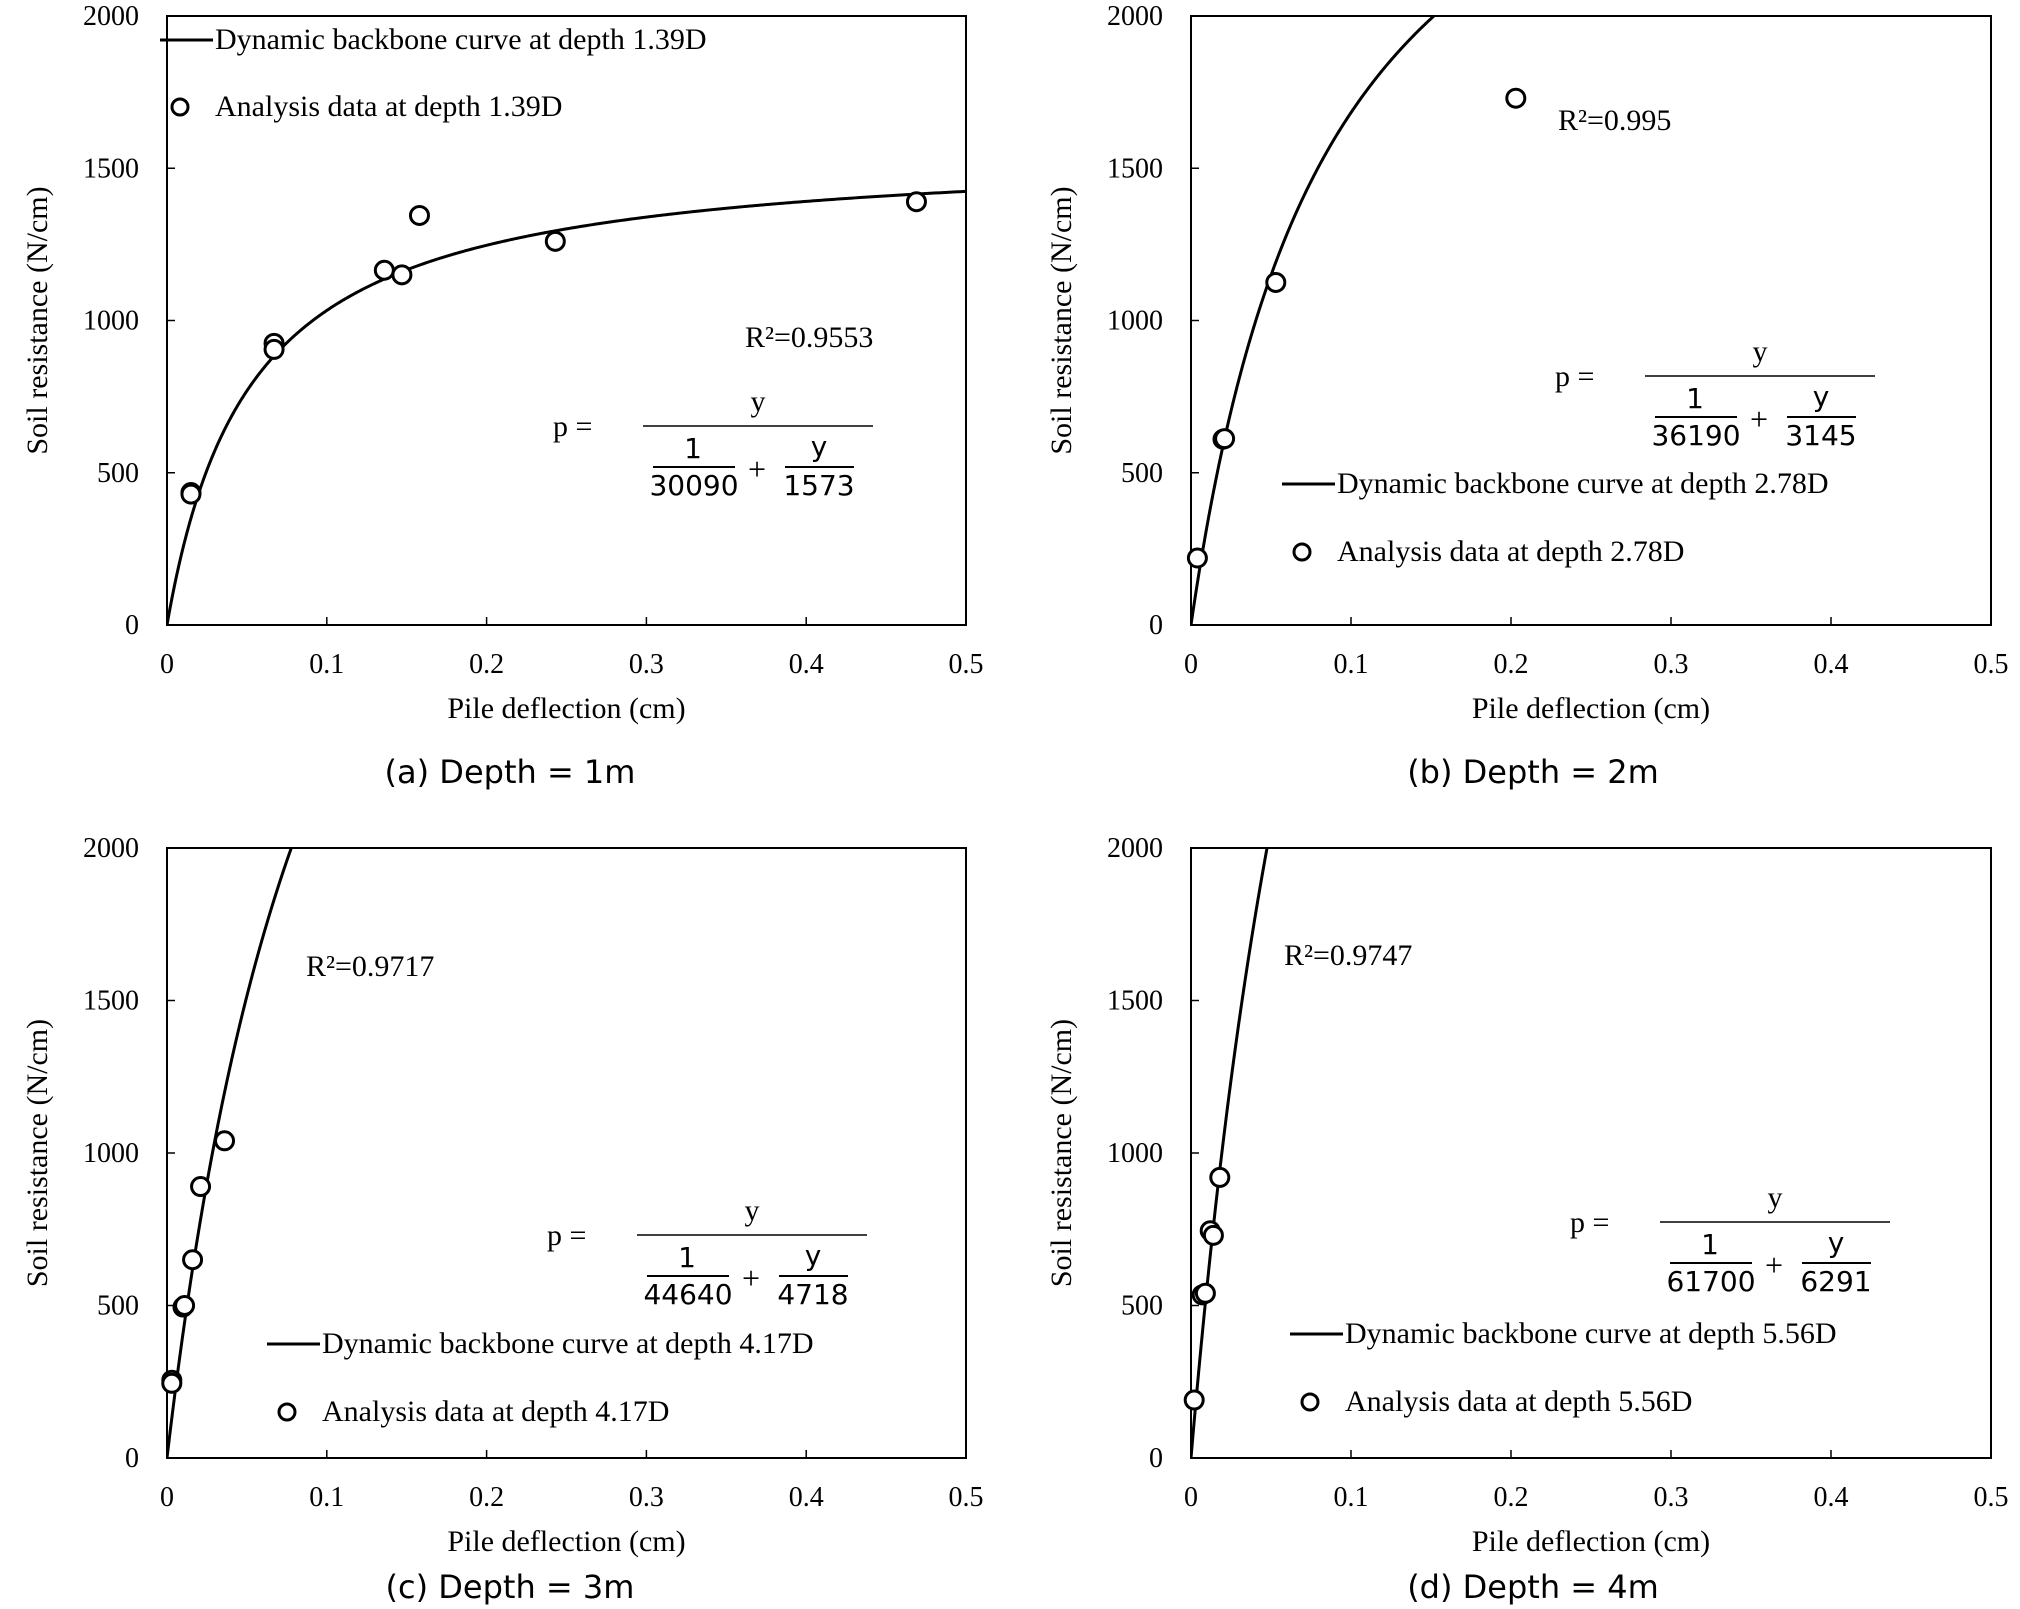 This screenshot has width=2020, height=1609. Describe the element at coordinates (510, 1587) in the screenshot. I see `panel-caption: (c) Depth = 3m` at that location.